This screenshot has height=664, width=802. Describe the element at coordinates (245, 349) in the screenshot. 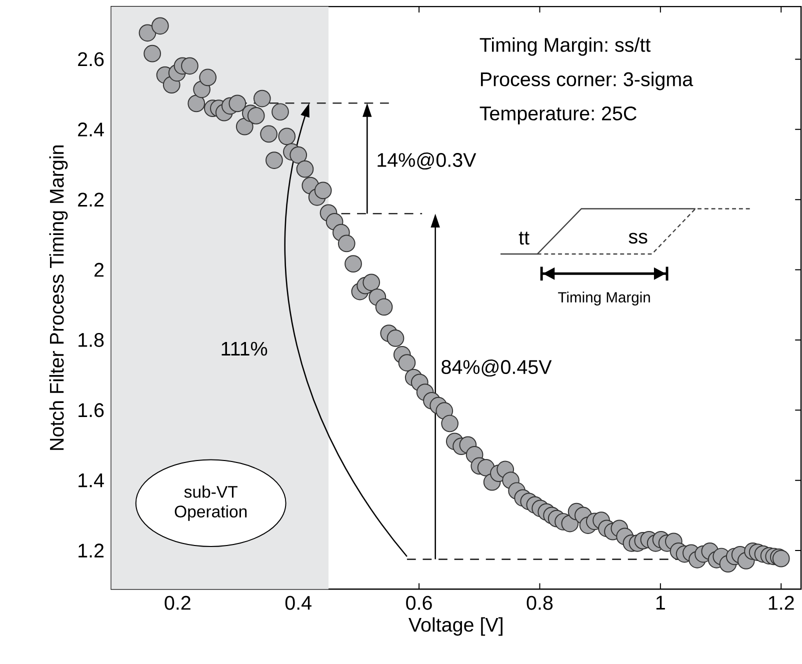

I see `annotation: 111%` at that location.